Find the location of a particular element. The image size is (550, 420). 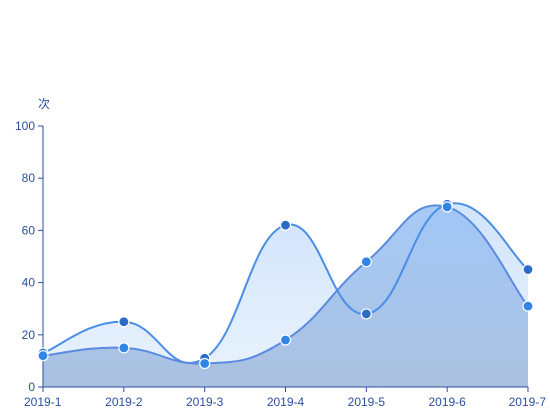

y-tick-label-20: 20 is located at coordinates (29, 335).